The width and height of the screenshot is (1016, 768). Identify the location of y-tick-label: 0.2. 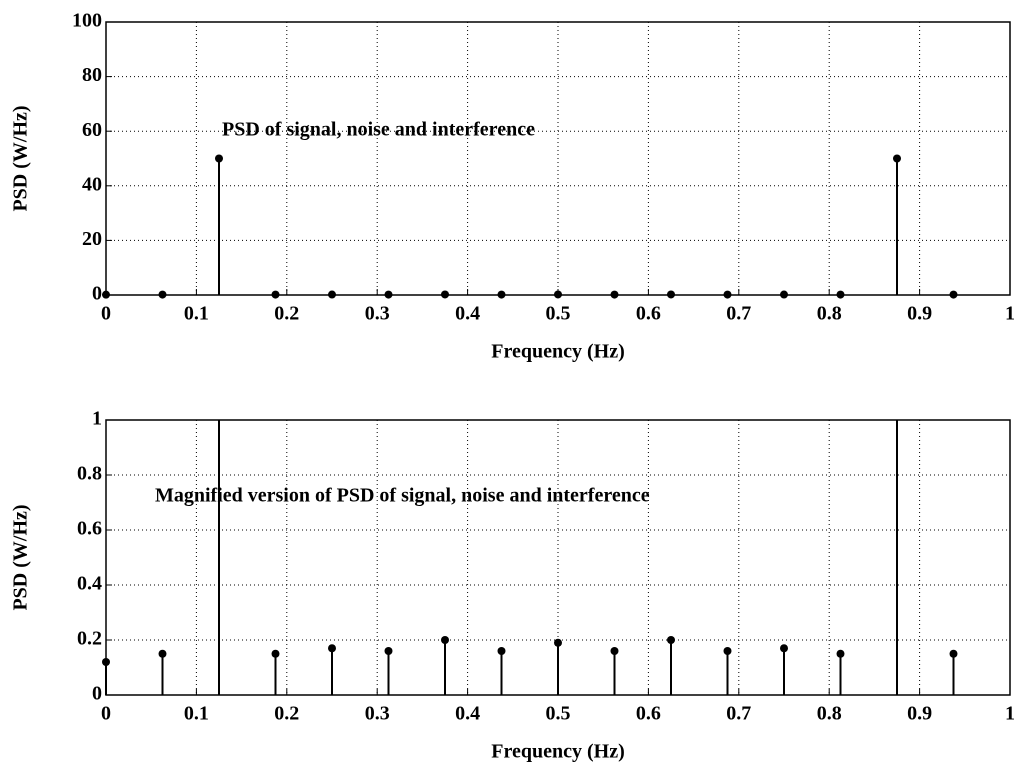
(89, 639).